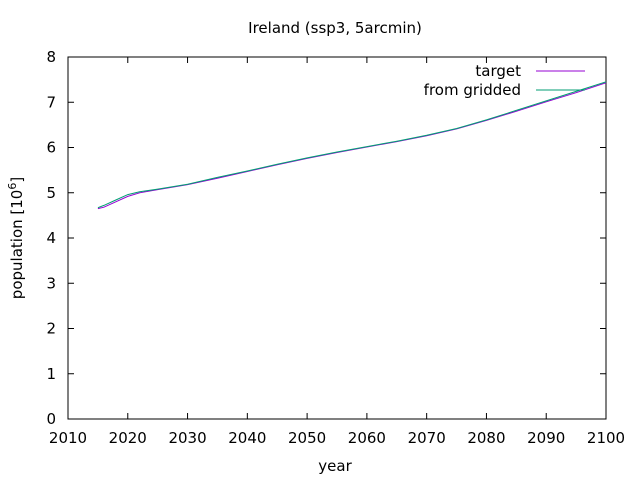  What do you see at coordinates (51, 102) in the screenshot?
I see `y-tick-label: 7` at bounding box center [51, 102].